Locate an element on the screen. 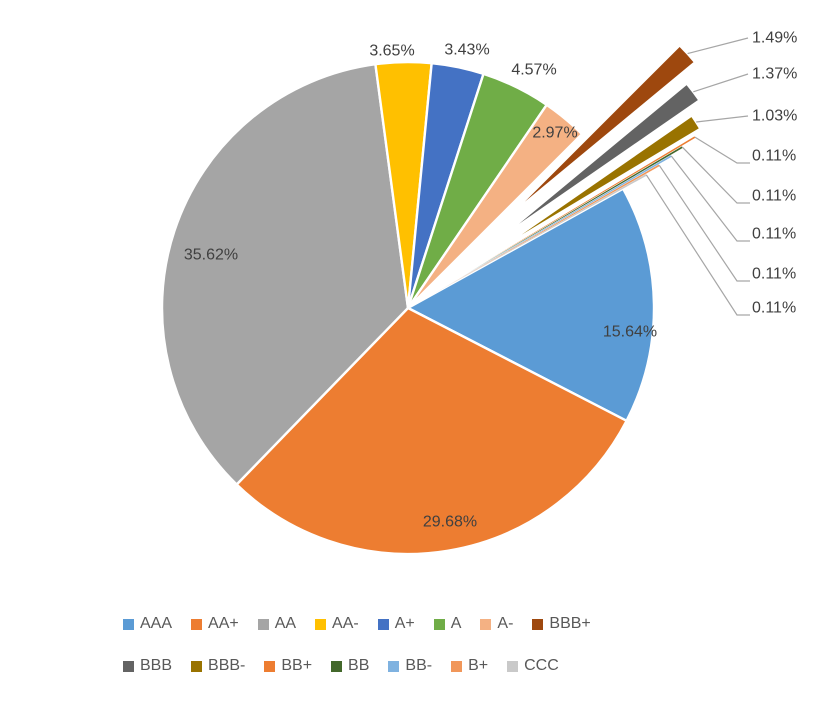  legend-label: AA+ is located at coordinates (223, 623).